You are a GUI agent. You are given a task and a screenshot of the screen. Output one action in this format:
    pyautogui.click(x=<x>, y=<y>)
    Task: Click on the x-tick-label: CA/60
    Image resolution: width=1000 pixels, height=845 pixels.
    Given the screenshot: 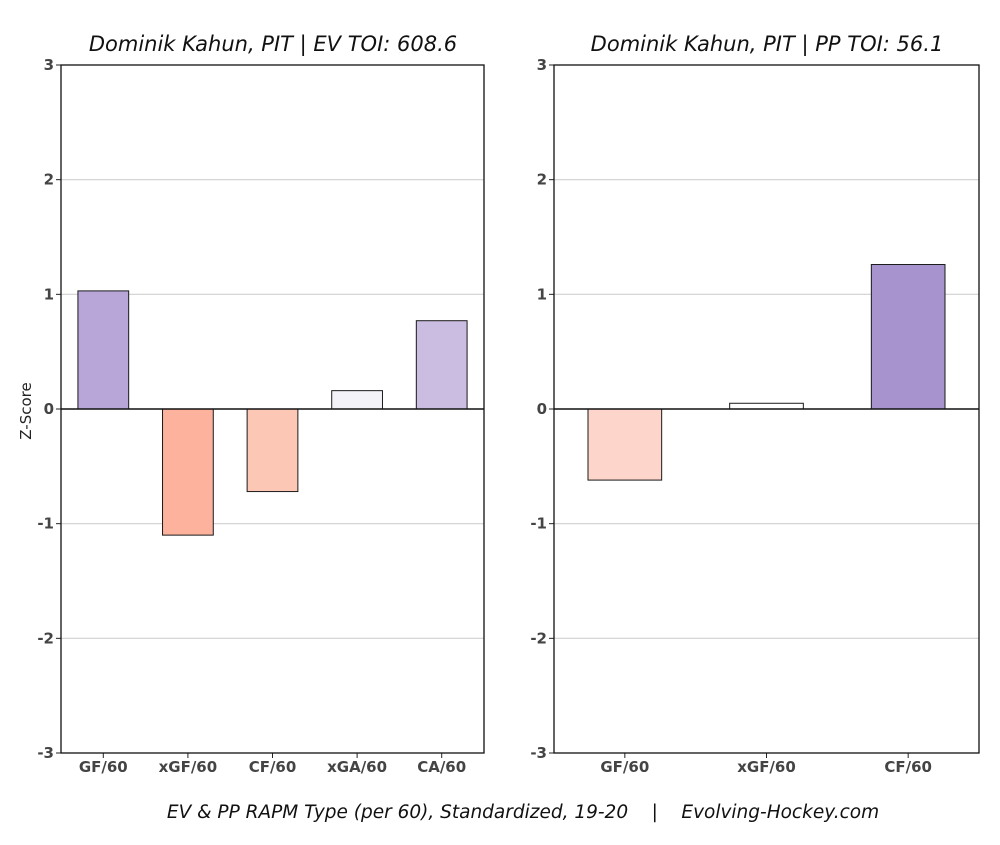 What is the action you would take?
    pyautogui.click(x=441, y=767)
    